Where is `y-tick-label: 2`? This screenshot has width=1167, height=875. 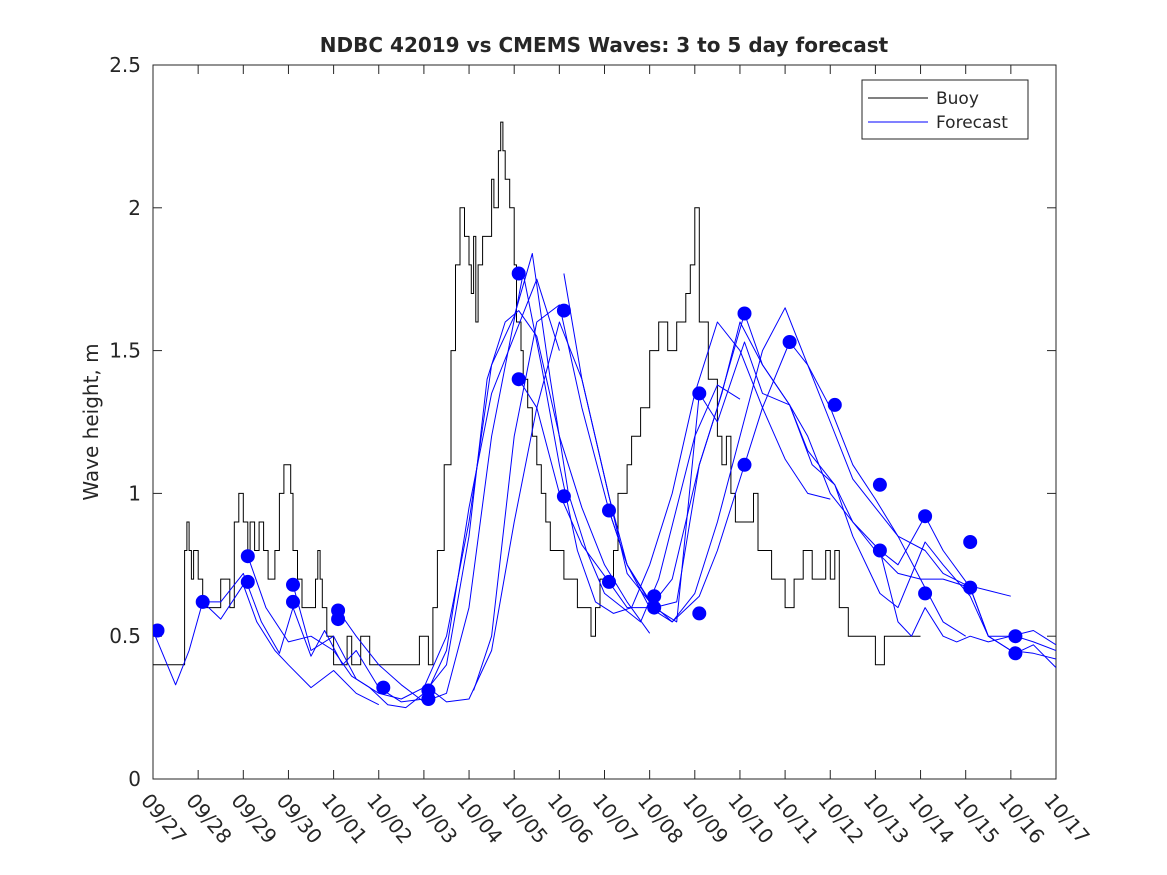 y-tick-label: 2 is located at coordinates (134, 208).